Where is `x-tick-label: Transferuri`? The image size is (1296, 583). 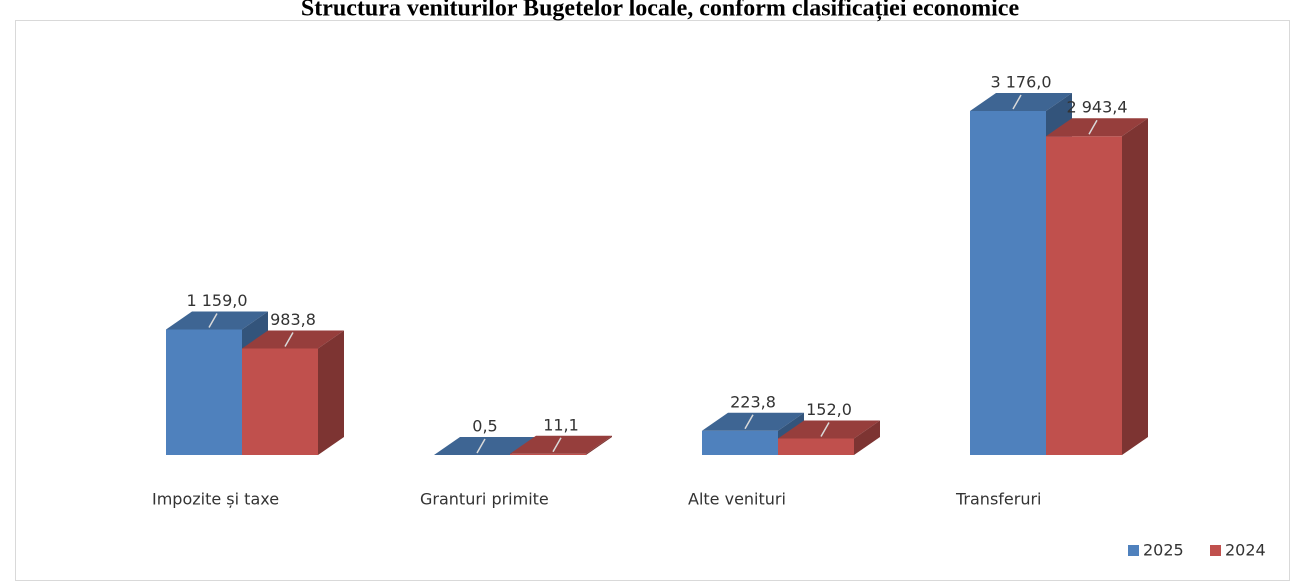
x-tick-label: Transferuri is located at coordinates (998, 499).